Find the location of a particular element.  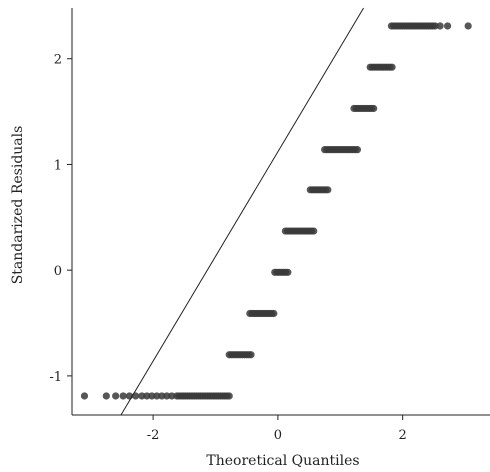

x-axis-title: Theoretical Quantiles is located at coordinates (282, 461).